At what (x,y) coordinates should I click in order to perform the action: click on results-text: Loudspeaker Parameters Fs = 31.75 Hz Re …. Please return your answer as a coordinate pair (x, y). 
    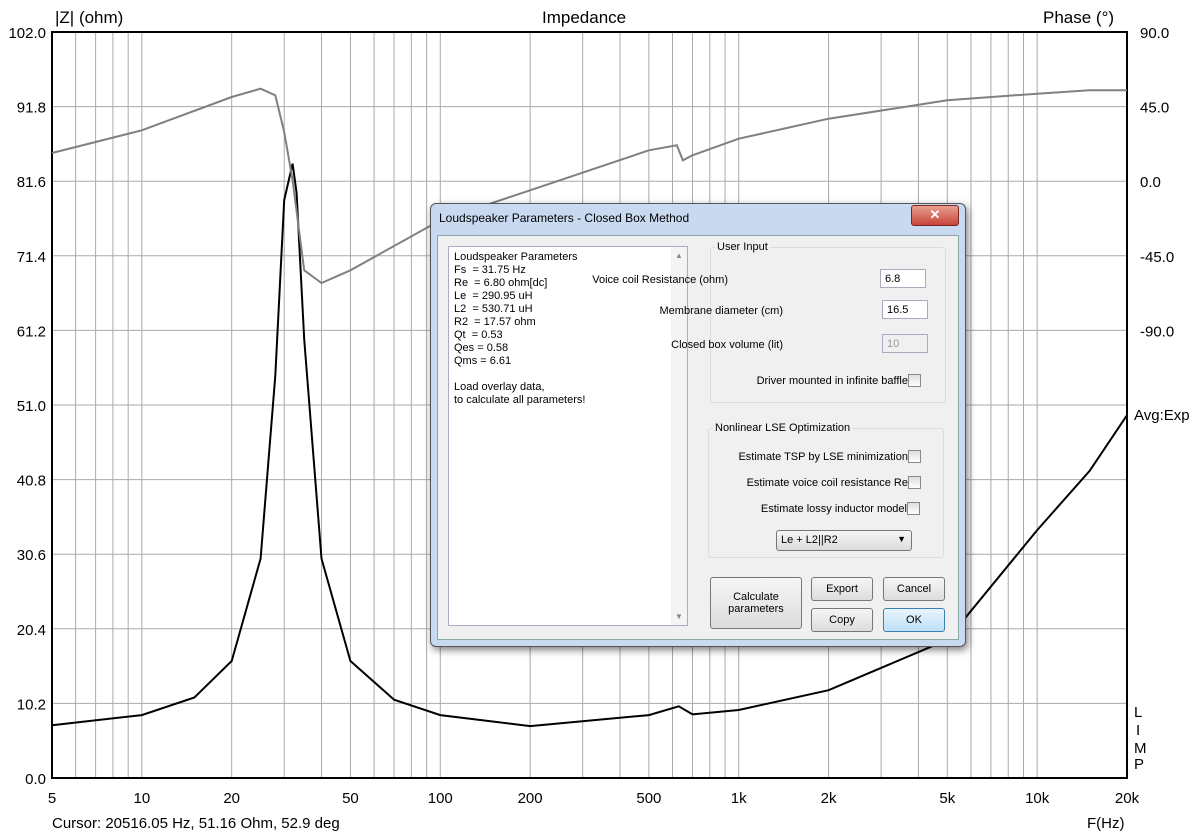
    Looking at the image, I should click on (520, 328).